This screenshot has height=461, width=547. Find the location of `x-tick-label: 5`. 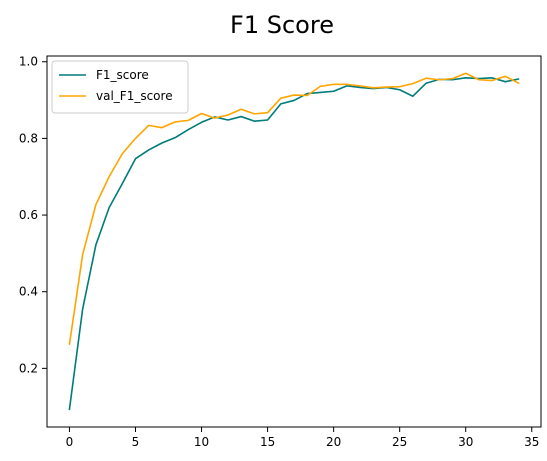

x-tick-label: 5 is located at coordinates (136, 442).